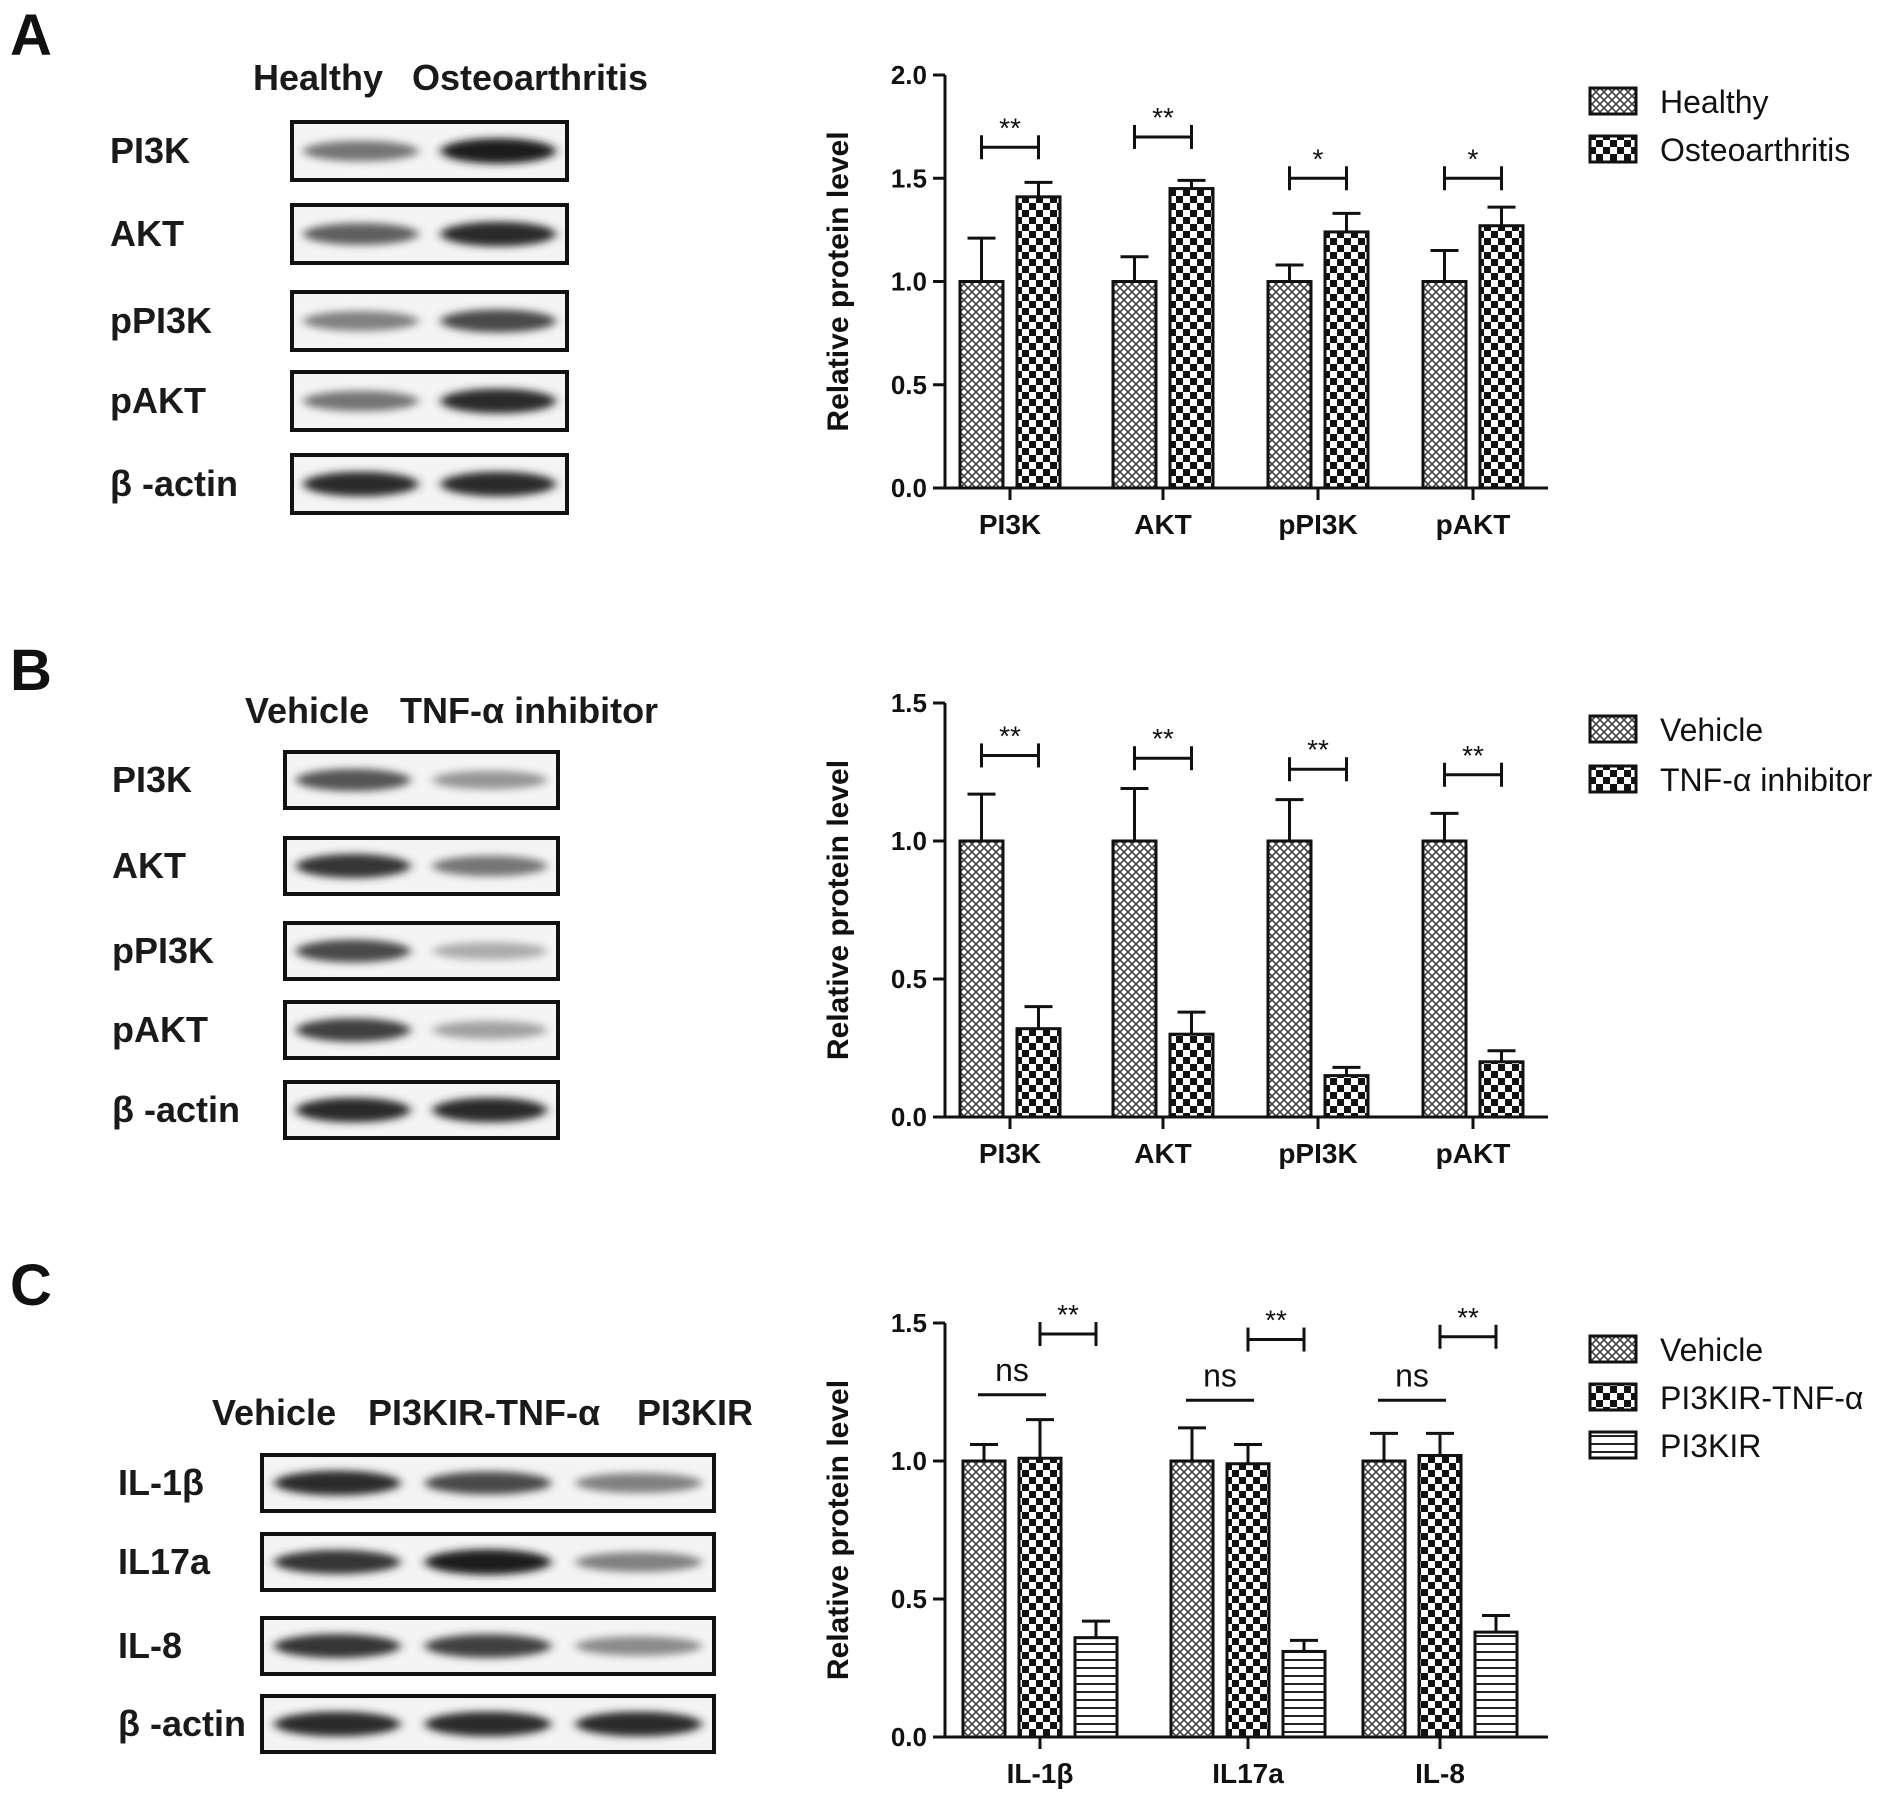 The height and width of the screenshot is (1798, 1890). I want to click on blot-lane-label-pi3kir-tnf: PI3KIR-TNF-α, so click(484, 1412).